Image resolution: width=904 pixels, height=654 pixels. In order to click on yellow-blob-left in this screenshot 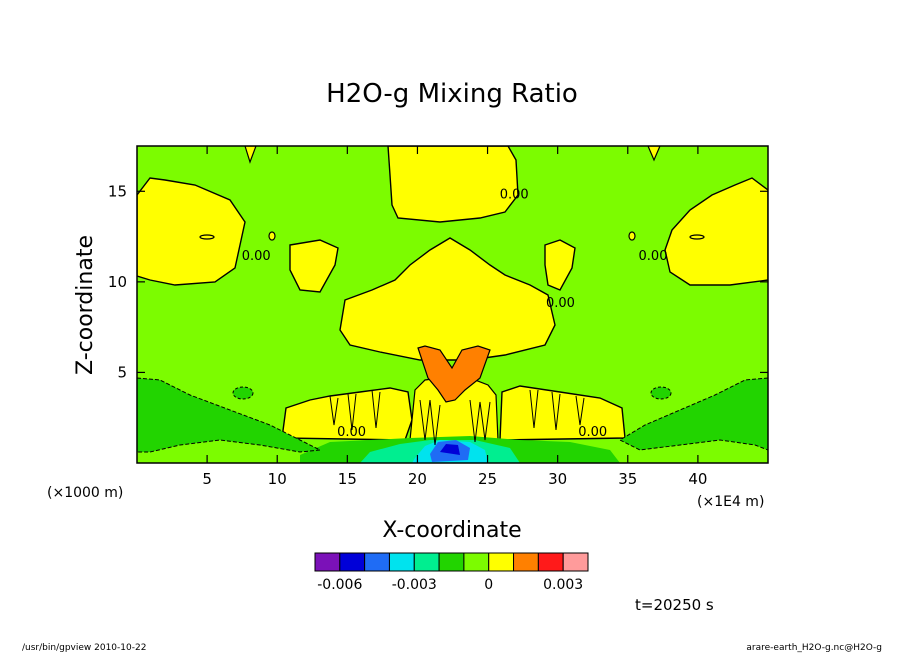, I will do `click(314, 266)`.